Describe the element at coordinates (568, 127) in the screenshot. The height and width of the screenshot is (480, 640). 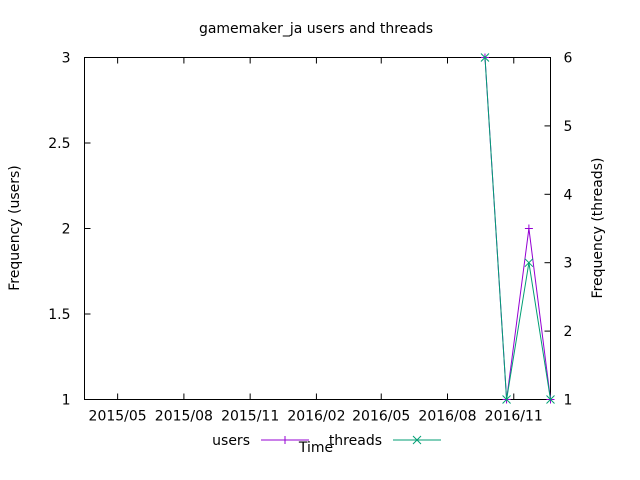
I see `y2-tick-label: 5` at that location.